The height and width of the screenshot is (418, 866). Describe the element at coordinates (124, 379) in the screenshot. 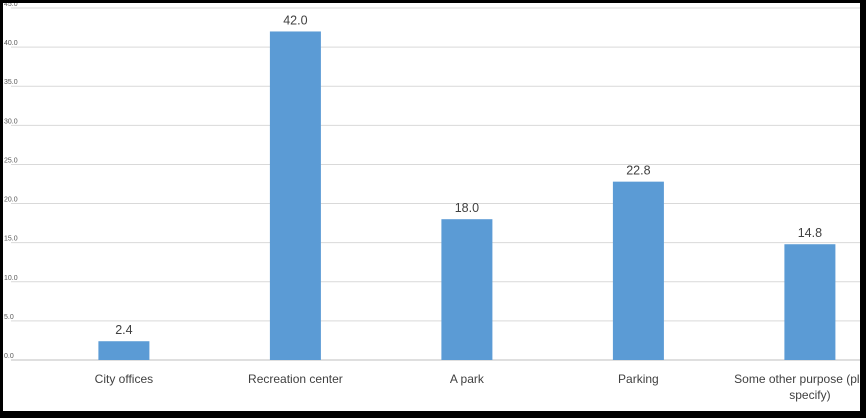

I see `category-label: City offices` at that location.